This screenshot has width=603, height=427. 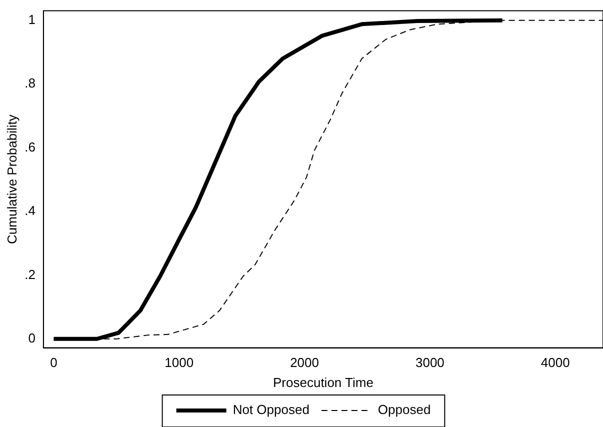 I want to click on x-tick-label: 4000, so click(x=555, y=362).